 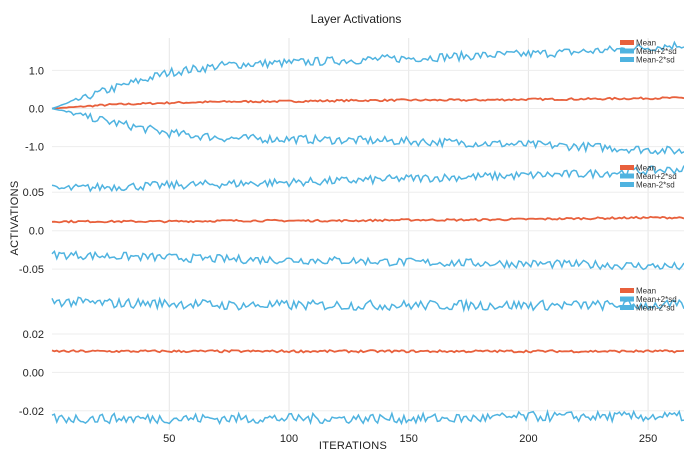 What do you see at coordinates (31, 412) in the screenshot?
I see `y-tick-label: -0.02` at bounding box center [31, 412].